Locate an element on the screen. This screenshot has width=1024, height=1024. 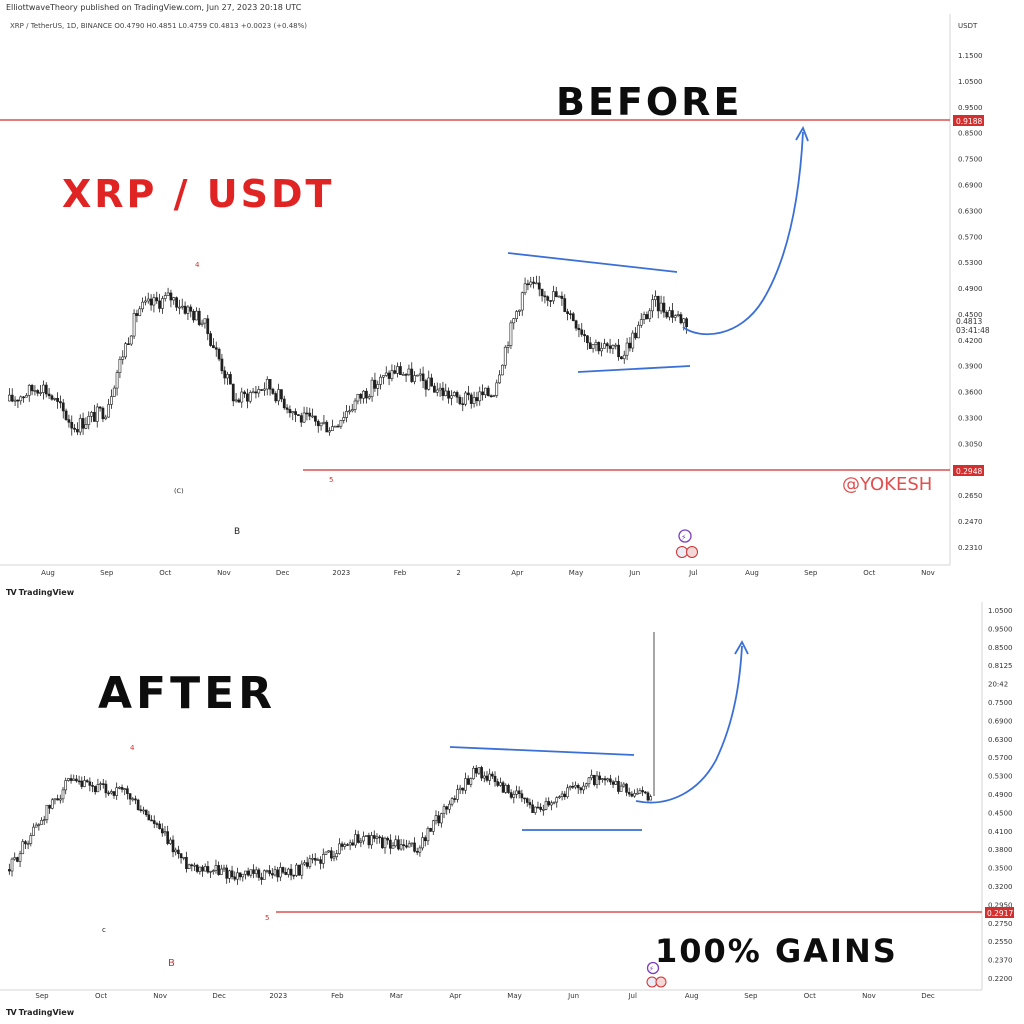
y-tick-label: 0.4200 is located at coordinates (970, 341).